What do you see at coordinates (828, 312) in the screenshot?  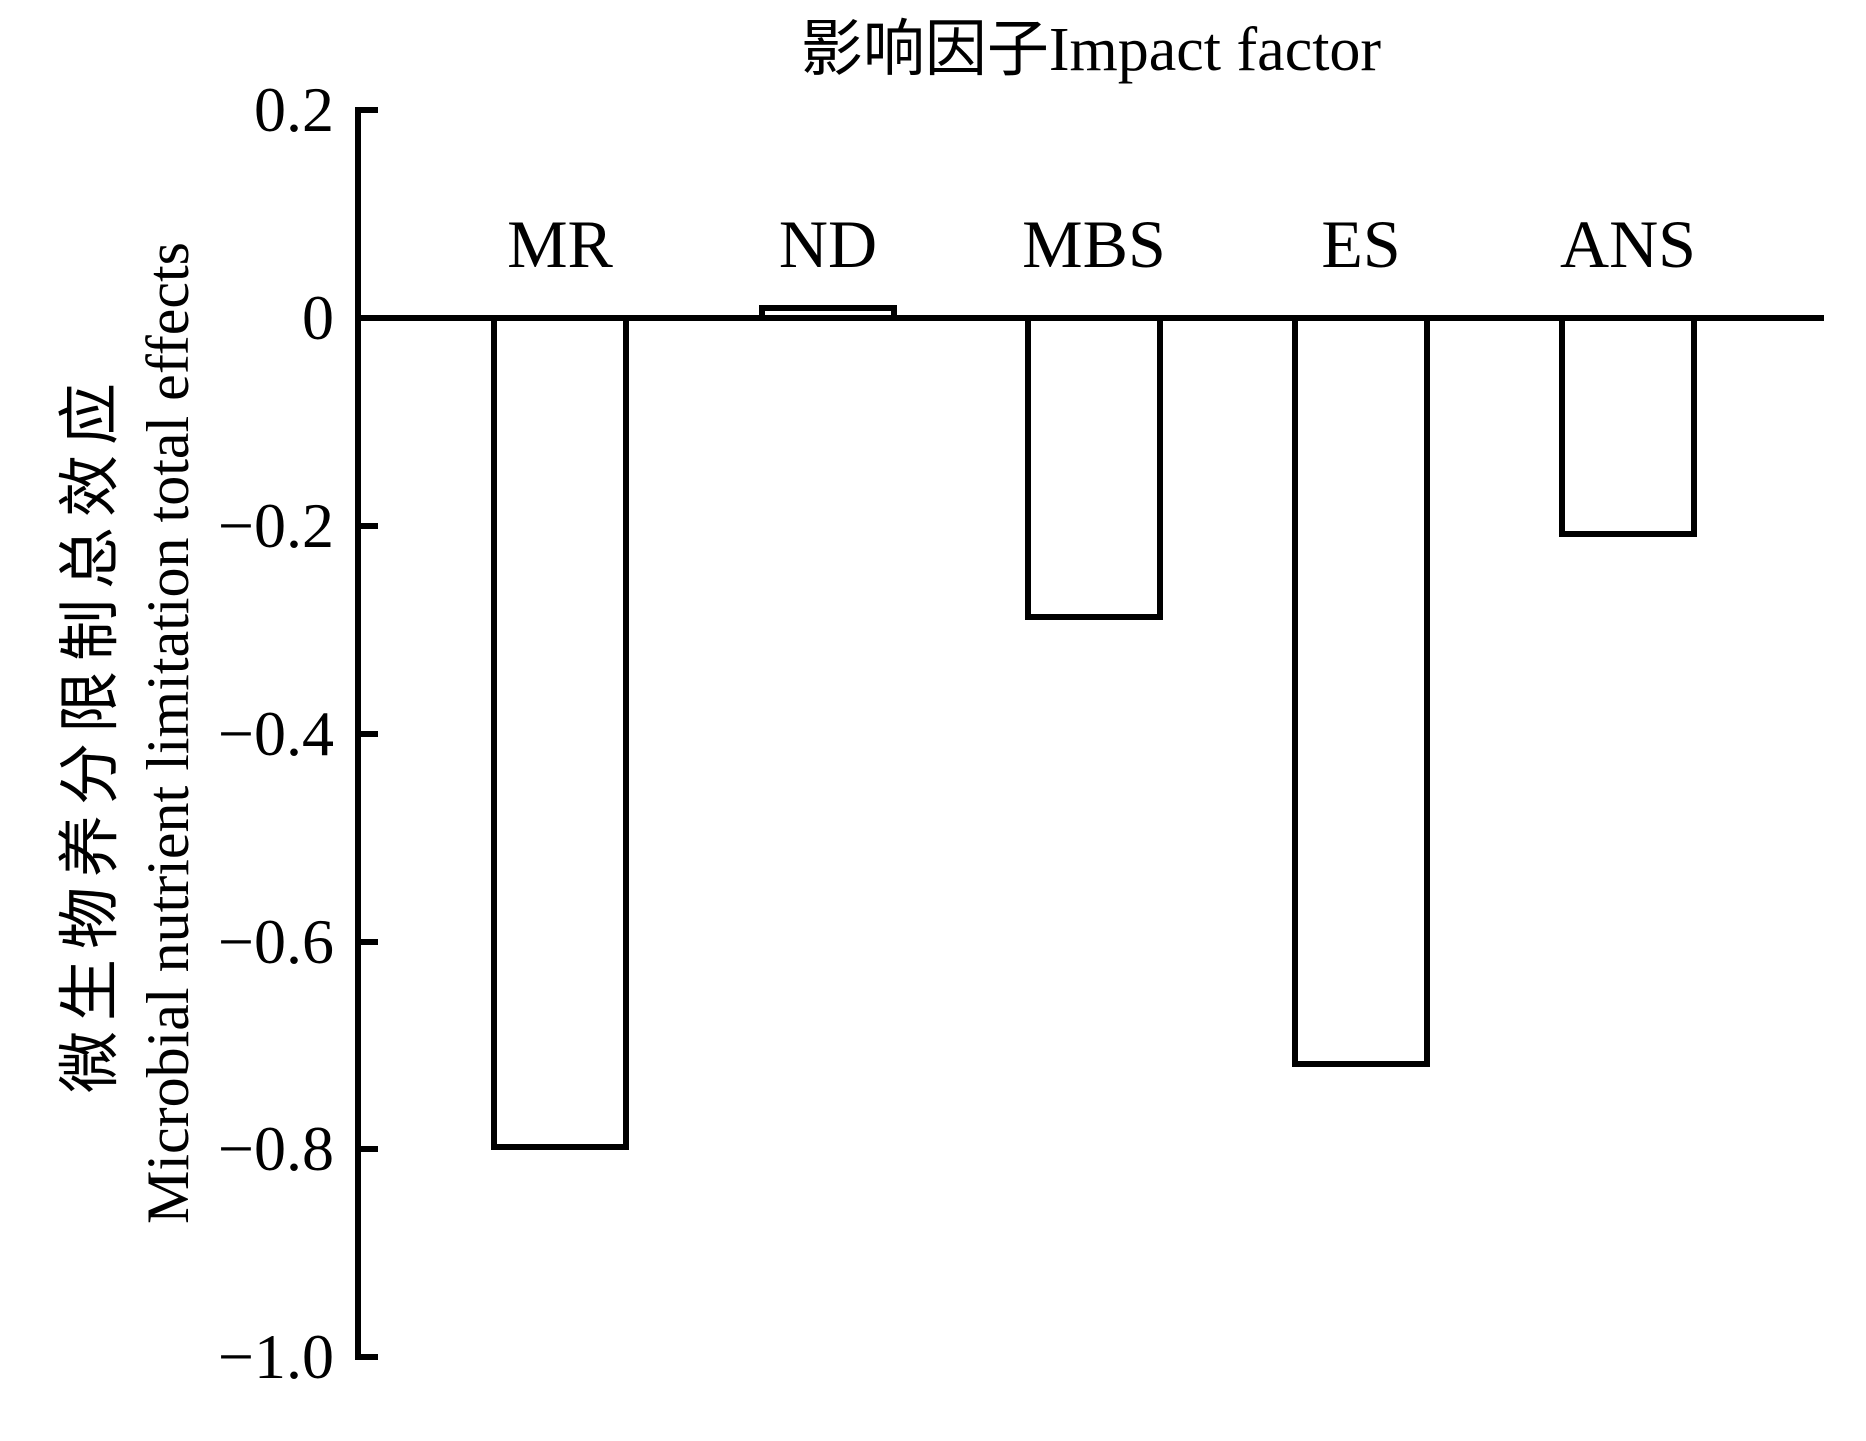 I see `bar-ND` at bounding box center [828, 312].